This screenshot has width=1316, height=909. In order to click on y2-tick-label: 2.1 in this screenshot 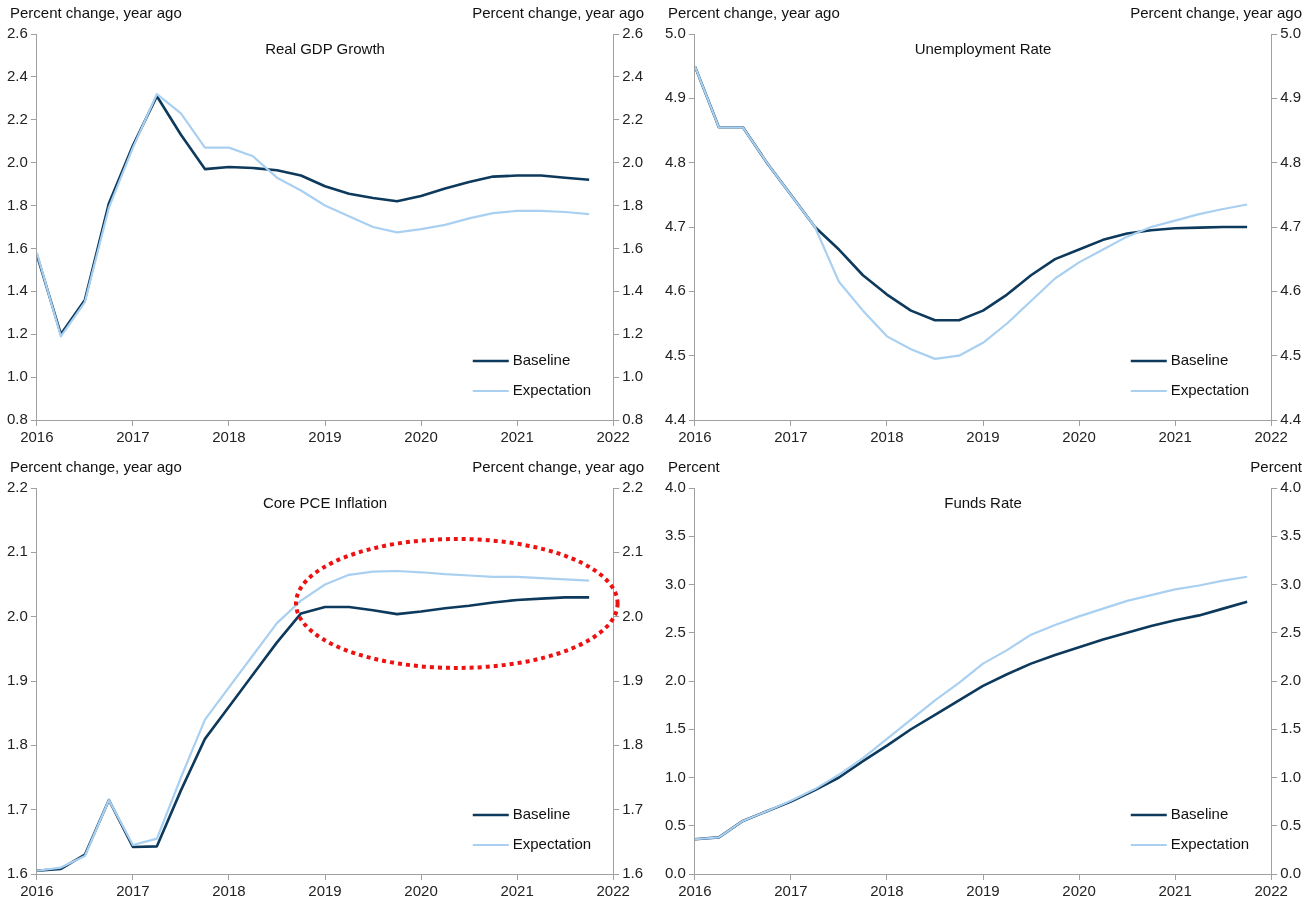, I will do `click(633, 551)`.